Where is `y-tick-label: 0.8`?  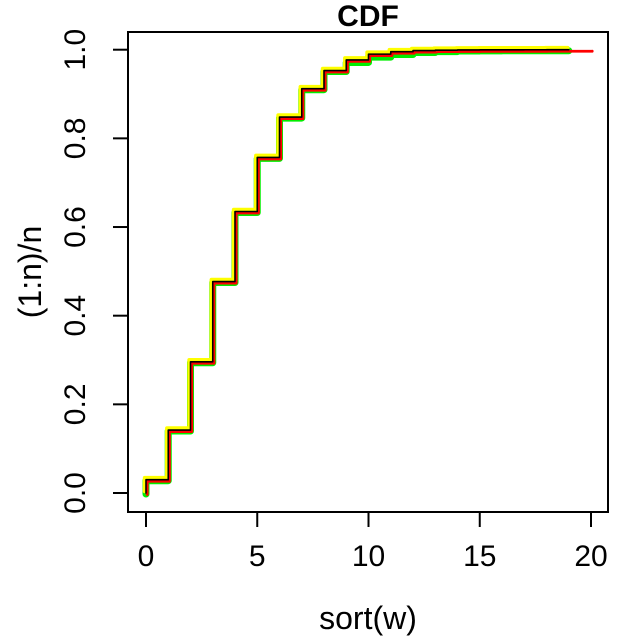 y-tick-label: 0.8 is located at coordinates (75, 139).